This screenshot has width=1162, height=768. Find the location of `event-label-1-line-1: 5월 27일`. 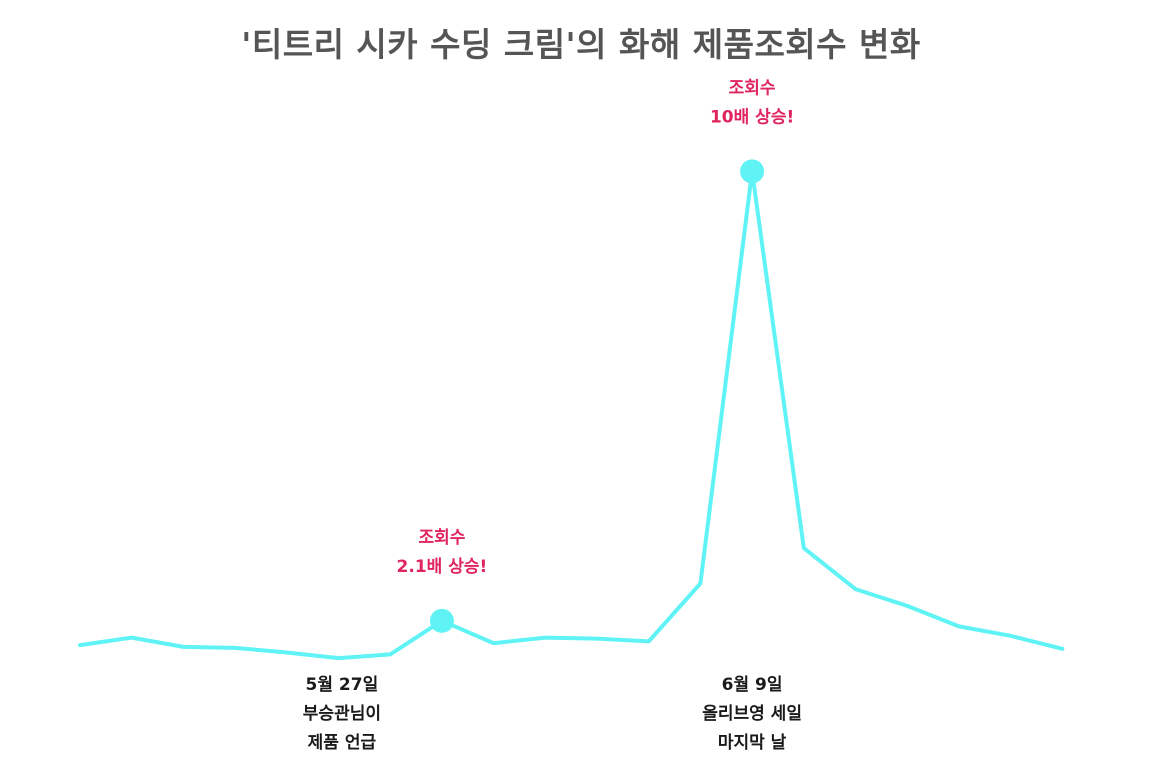

event-label-1-line-1: 5월 27일 is located at coordinates (342, 685).